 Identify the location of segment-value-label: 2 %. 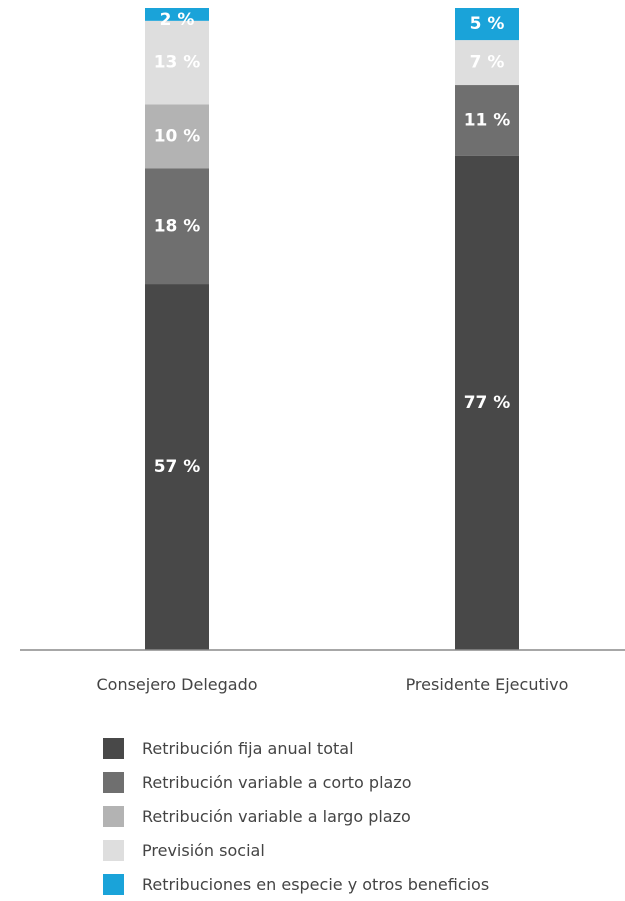
(177, 20).